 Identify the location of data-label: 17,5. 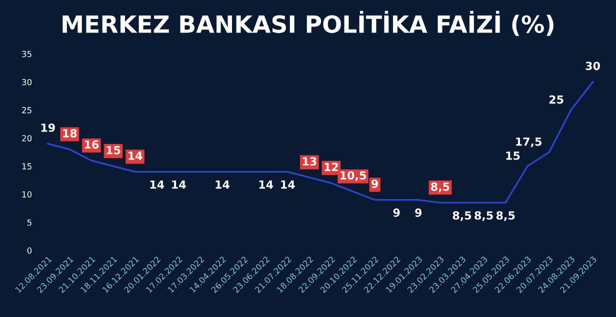
(529, 143).